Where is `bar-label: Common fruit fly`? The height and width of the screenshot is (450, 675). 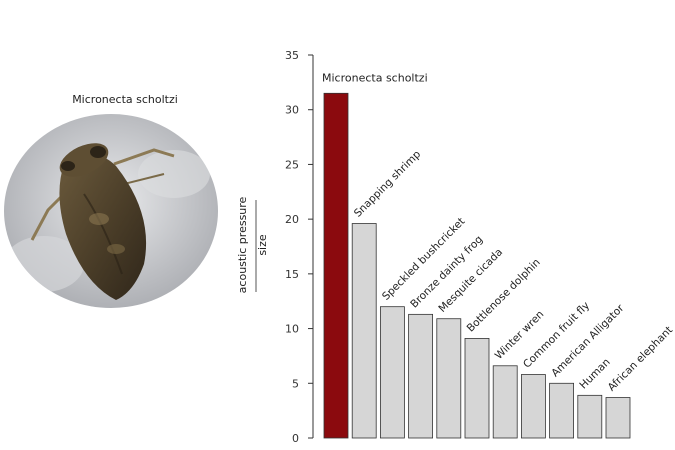
bar-label: Common fruit fly is located at coordinates (556, 335).